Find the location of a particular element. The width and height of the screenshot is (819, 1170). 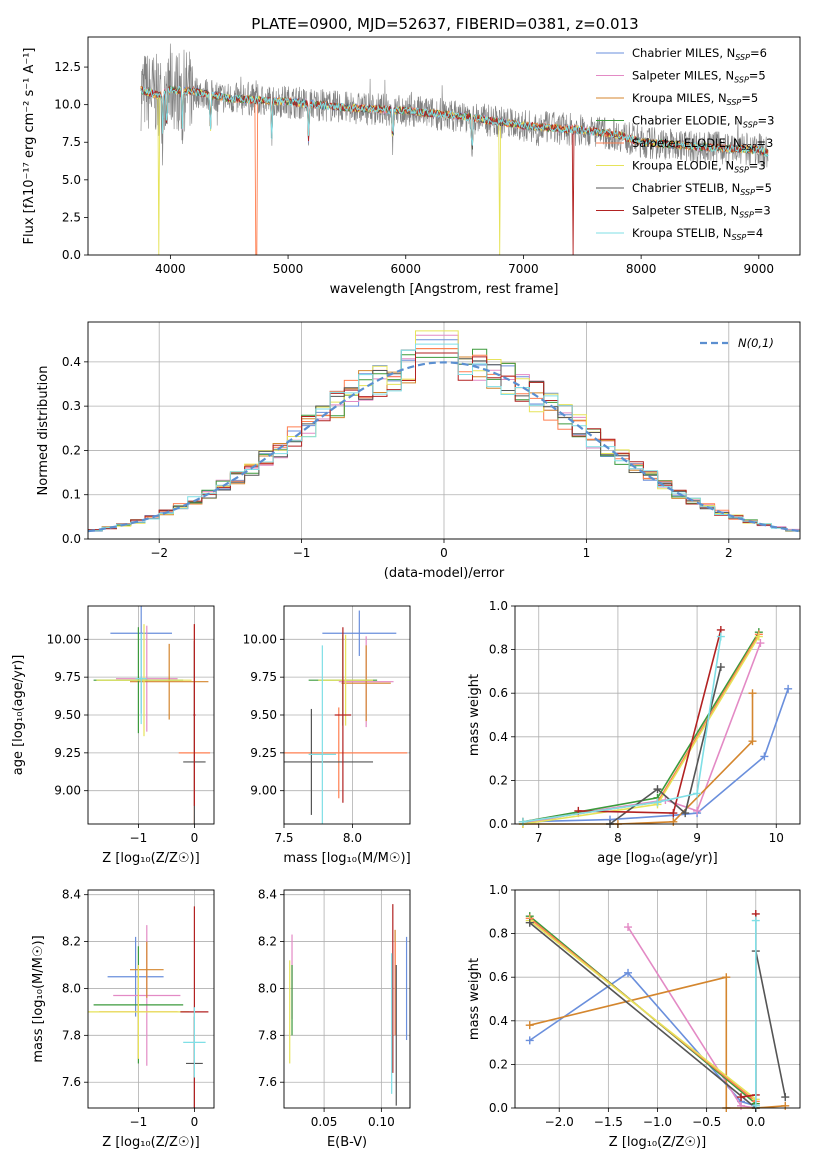

histogram-series is located at coordinates (444, 437).